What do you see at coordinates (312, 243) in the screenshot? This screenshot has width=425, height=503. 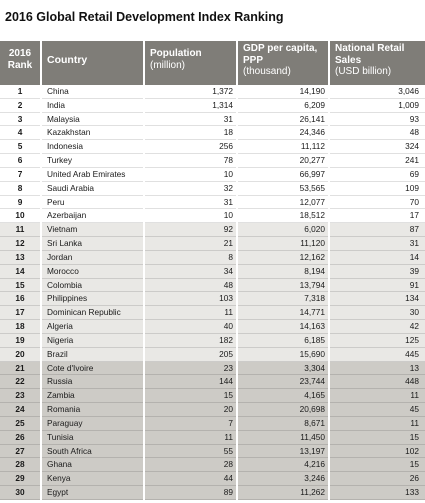 I see `gdp-cell: 11,120` at bounding box center [312, 243].